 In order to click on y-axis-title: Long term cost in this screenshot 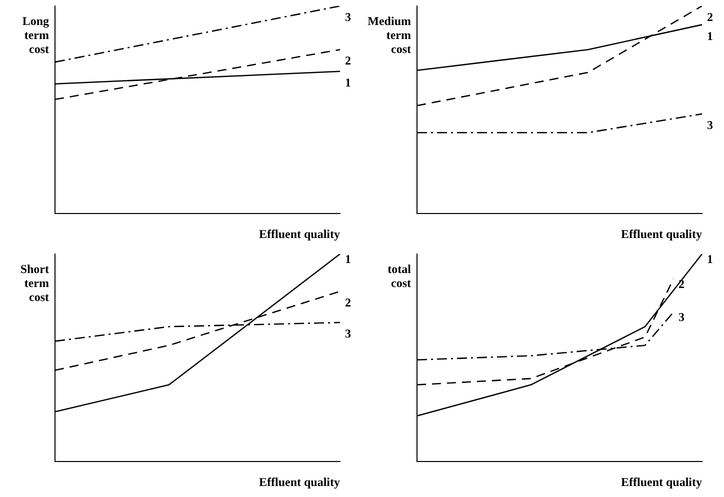, I will do `click(35, 35)`.